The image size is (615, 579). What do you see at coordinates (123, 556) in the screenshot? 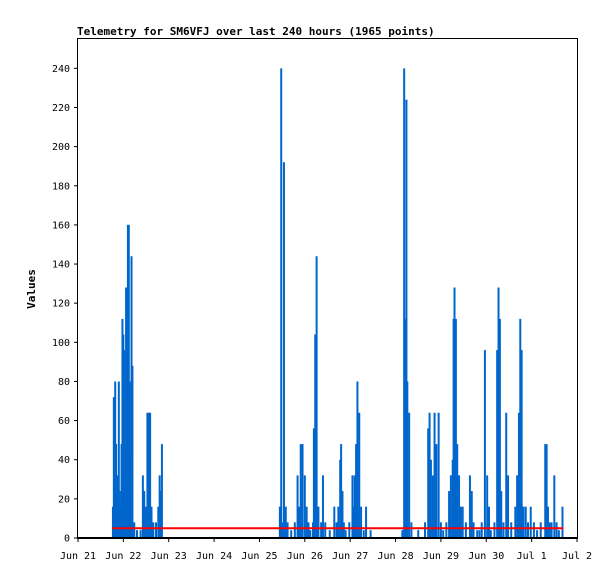
I see `x-tick-label: Jun 22` at bounding box center [123, 556].